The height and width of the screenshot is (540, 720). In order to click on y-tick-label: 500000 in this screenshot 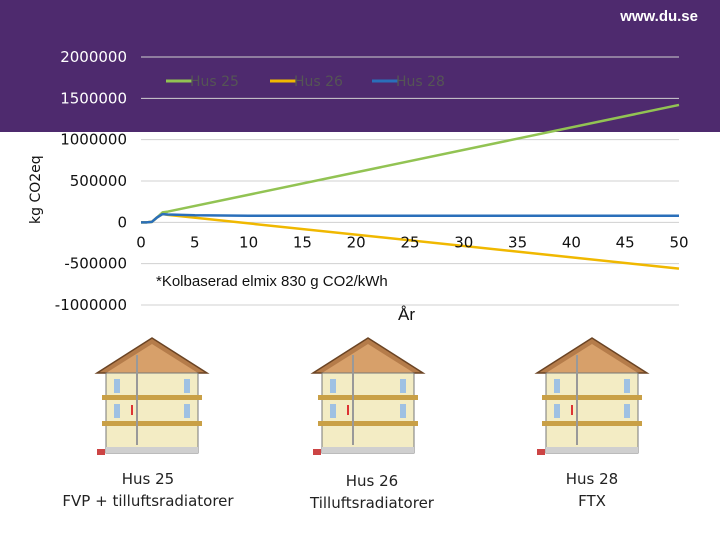, I will do `click(98, 181)`.